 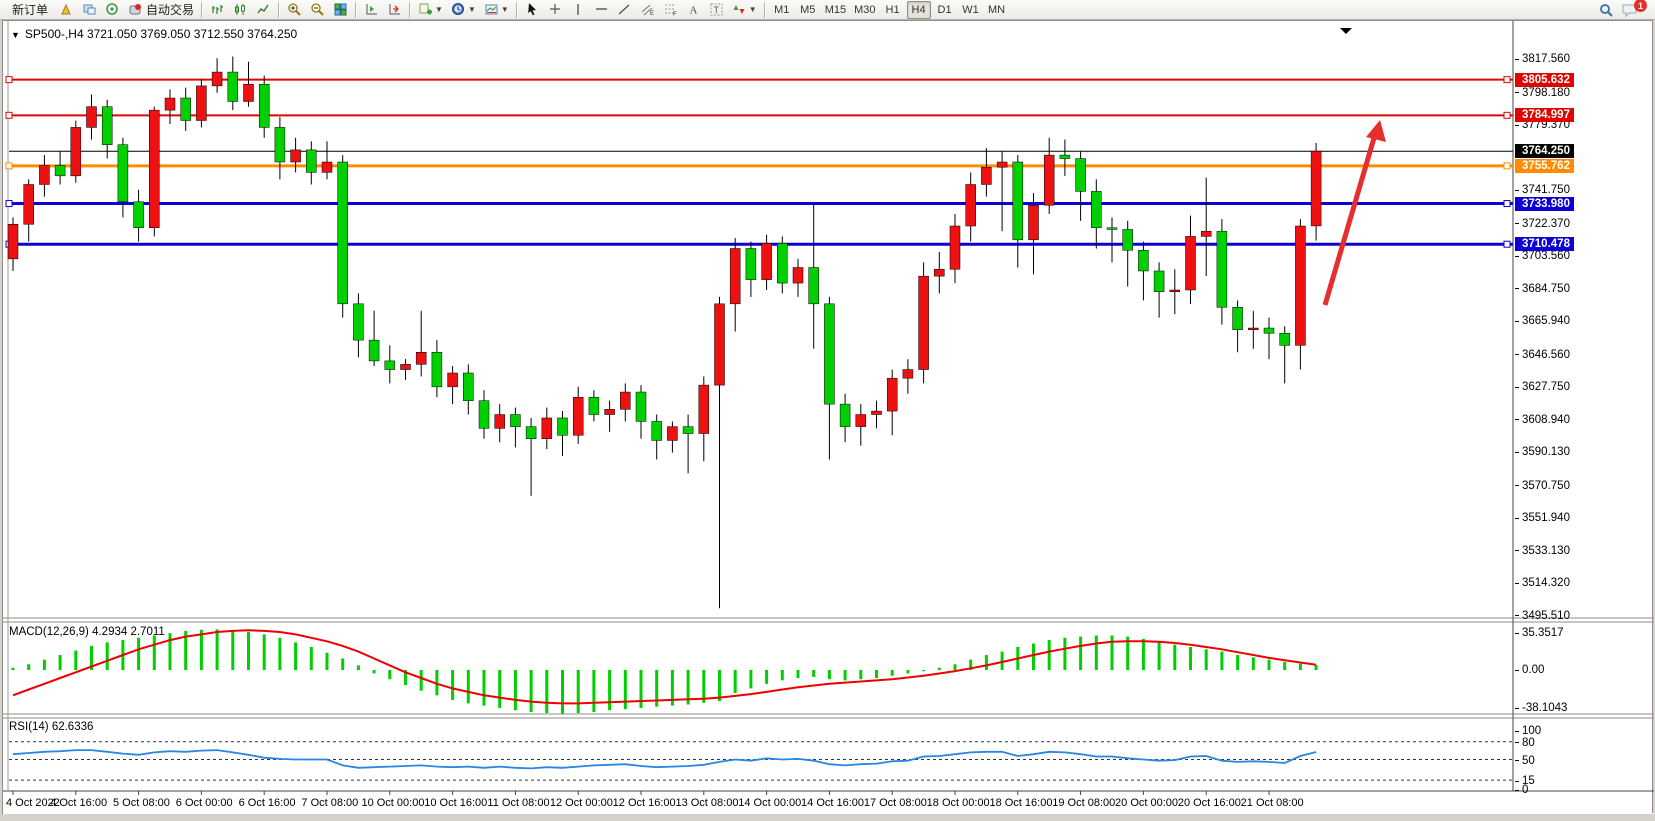 What do you see at coordinates (918, 9) in the screenshot?
I see `timeframe-h4-button: H4` at bounding box center [918, 9].